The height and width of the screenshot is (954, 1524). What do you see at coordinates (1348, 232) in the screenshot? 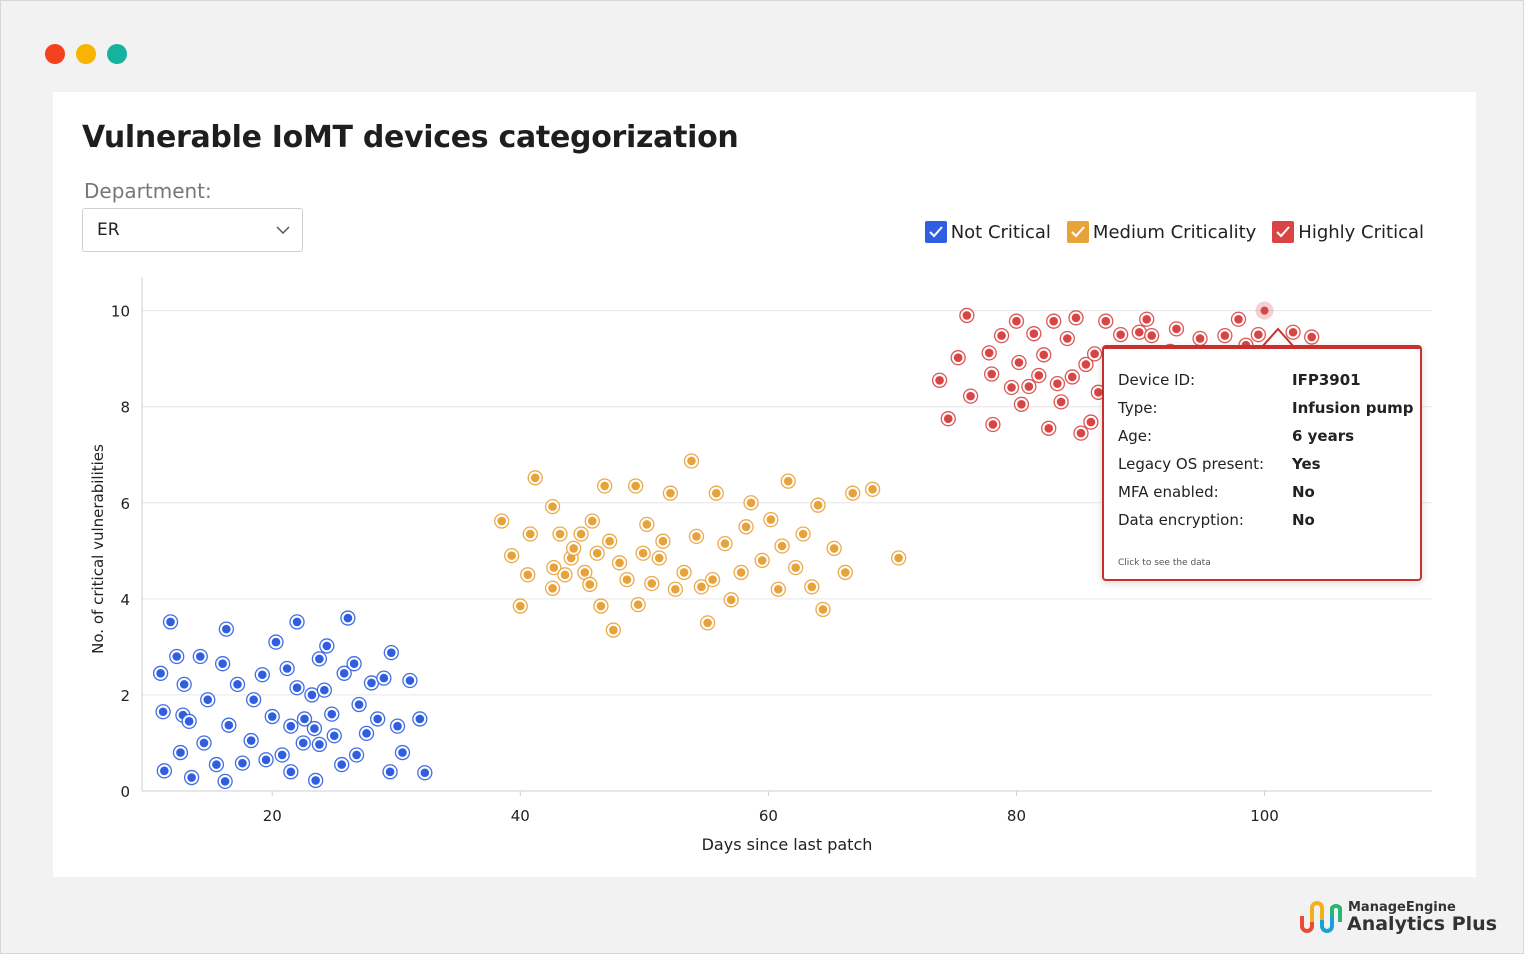
I see `legend-item: Highly Critical` at bounding box center [1348, 232].